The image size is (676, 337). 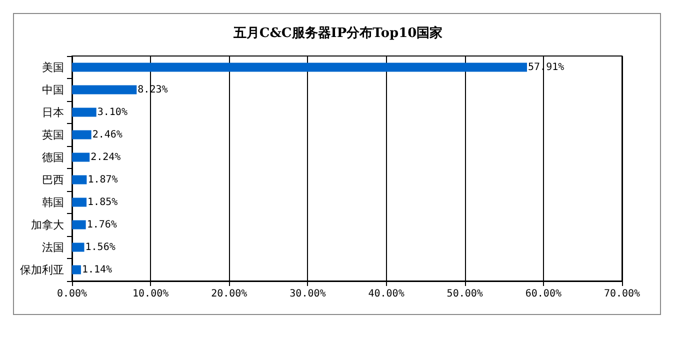 What do you see at coordinates (53, 135) in the screenshot?
I see `y-tick-label: 英国` at bounding box center [53, 135].